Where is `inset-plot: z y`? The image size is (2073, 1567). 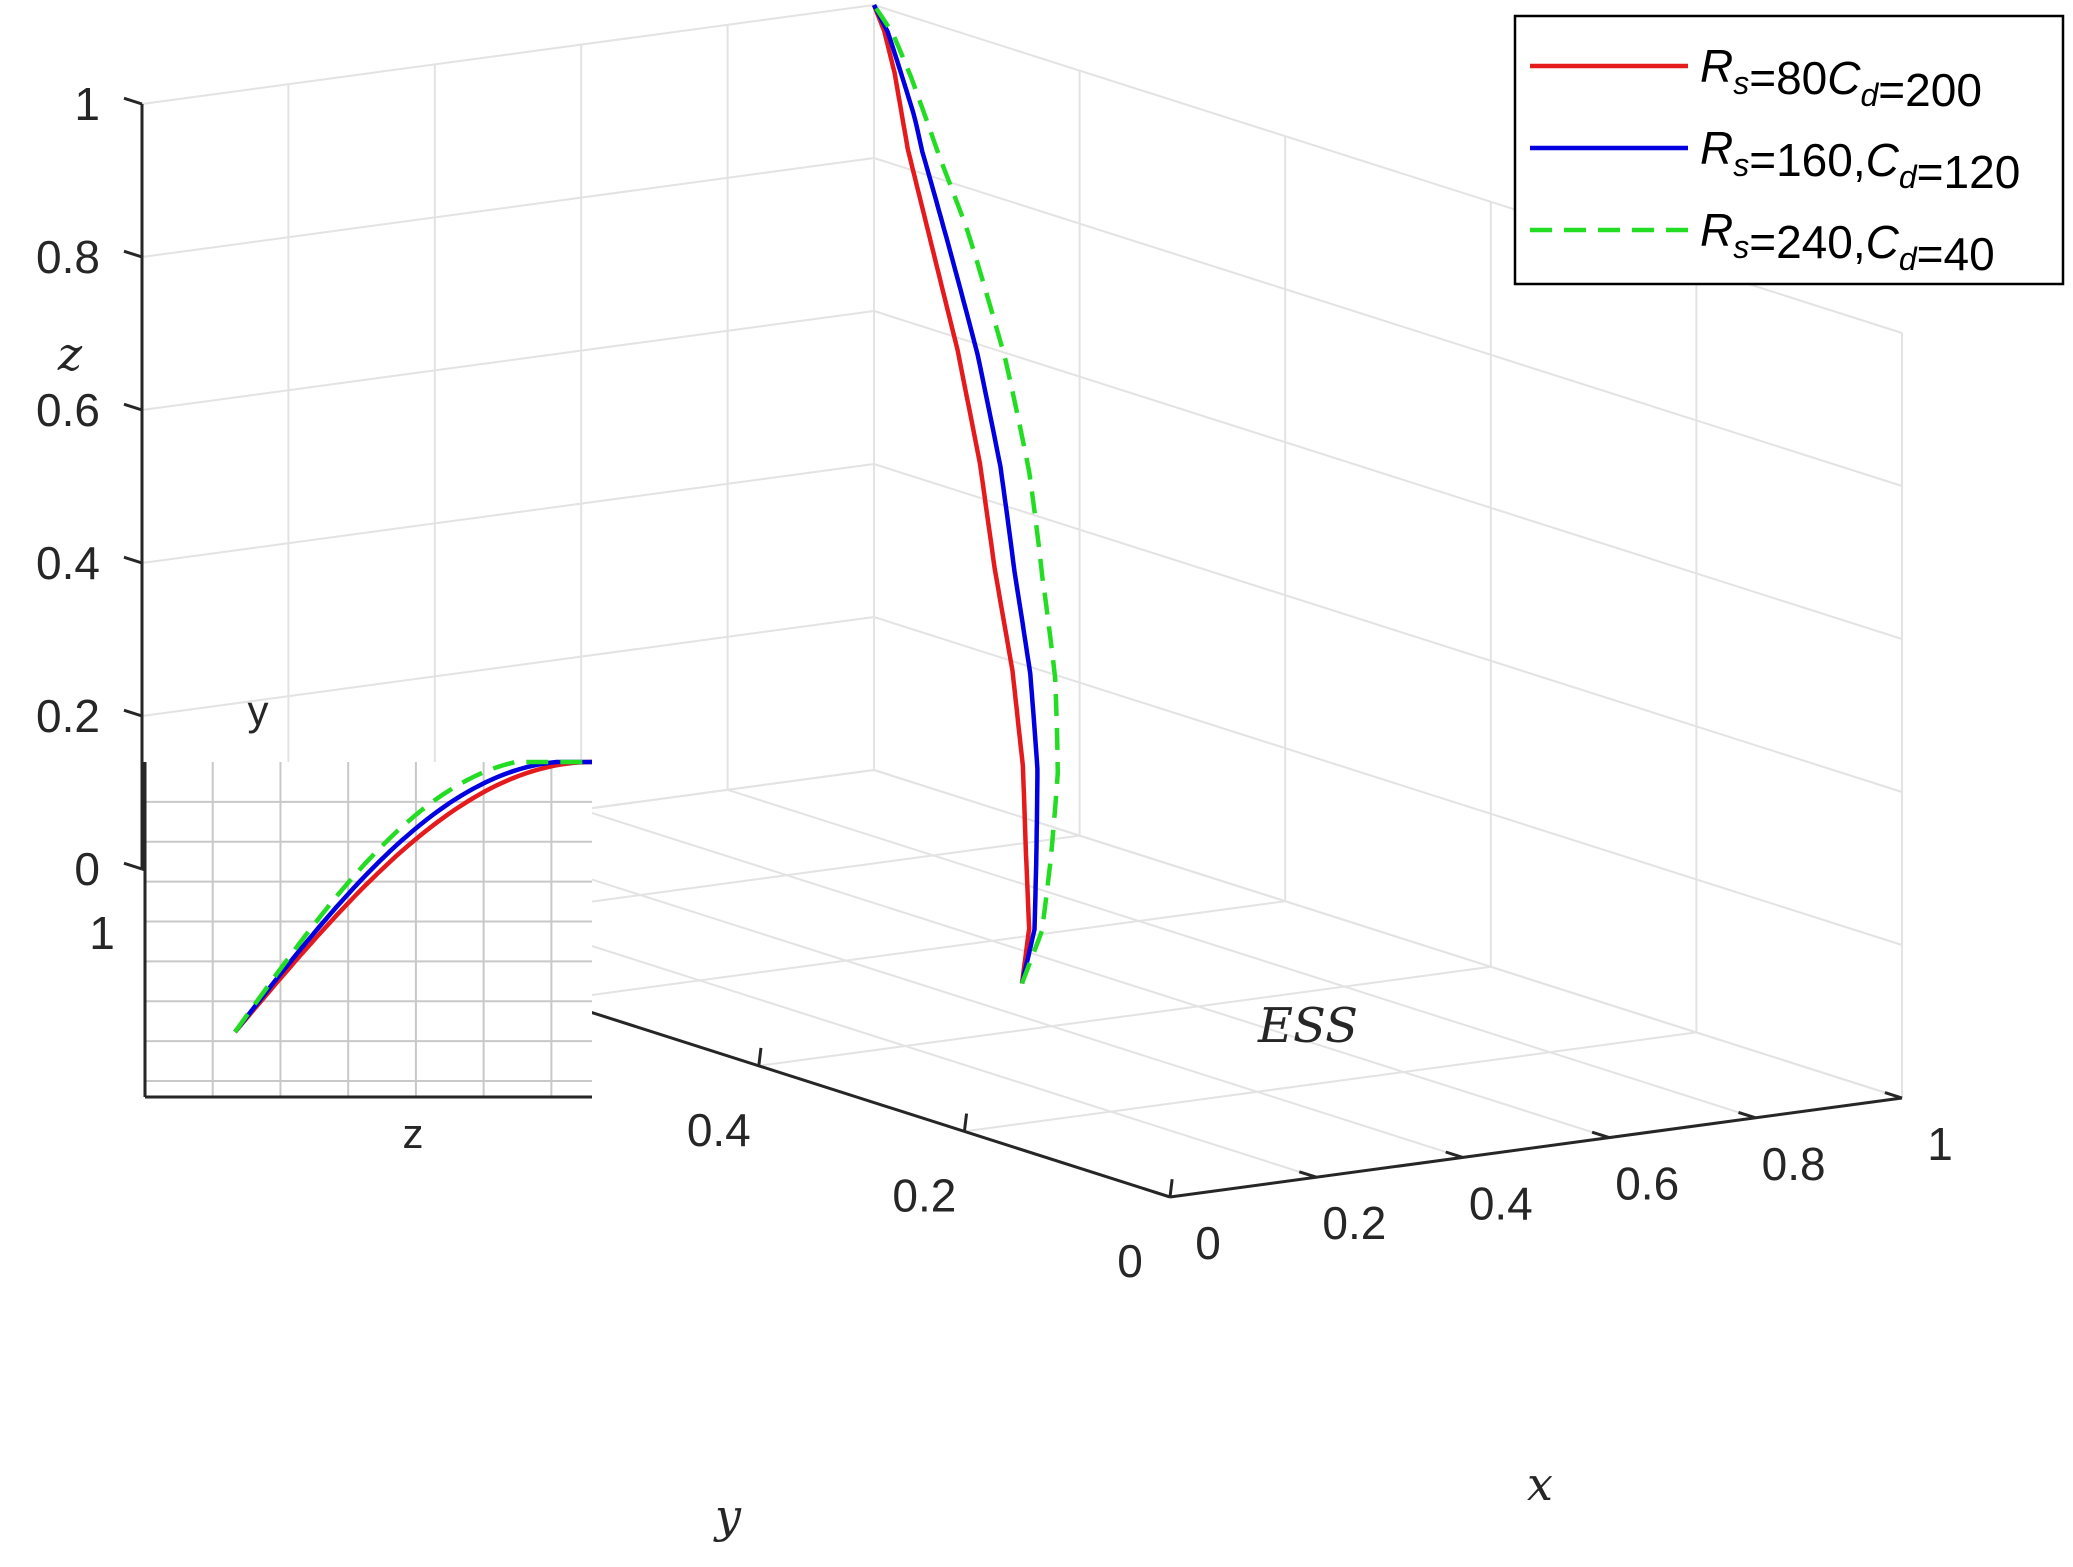
inset-plot: z y is located at coordinates (368, 922).